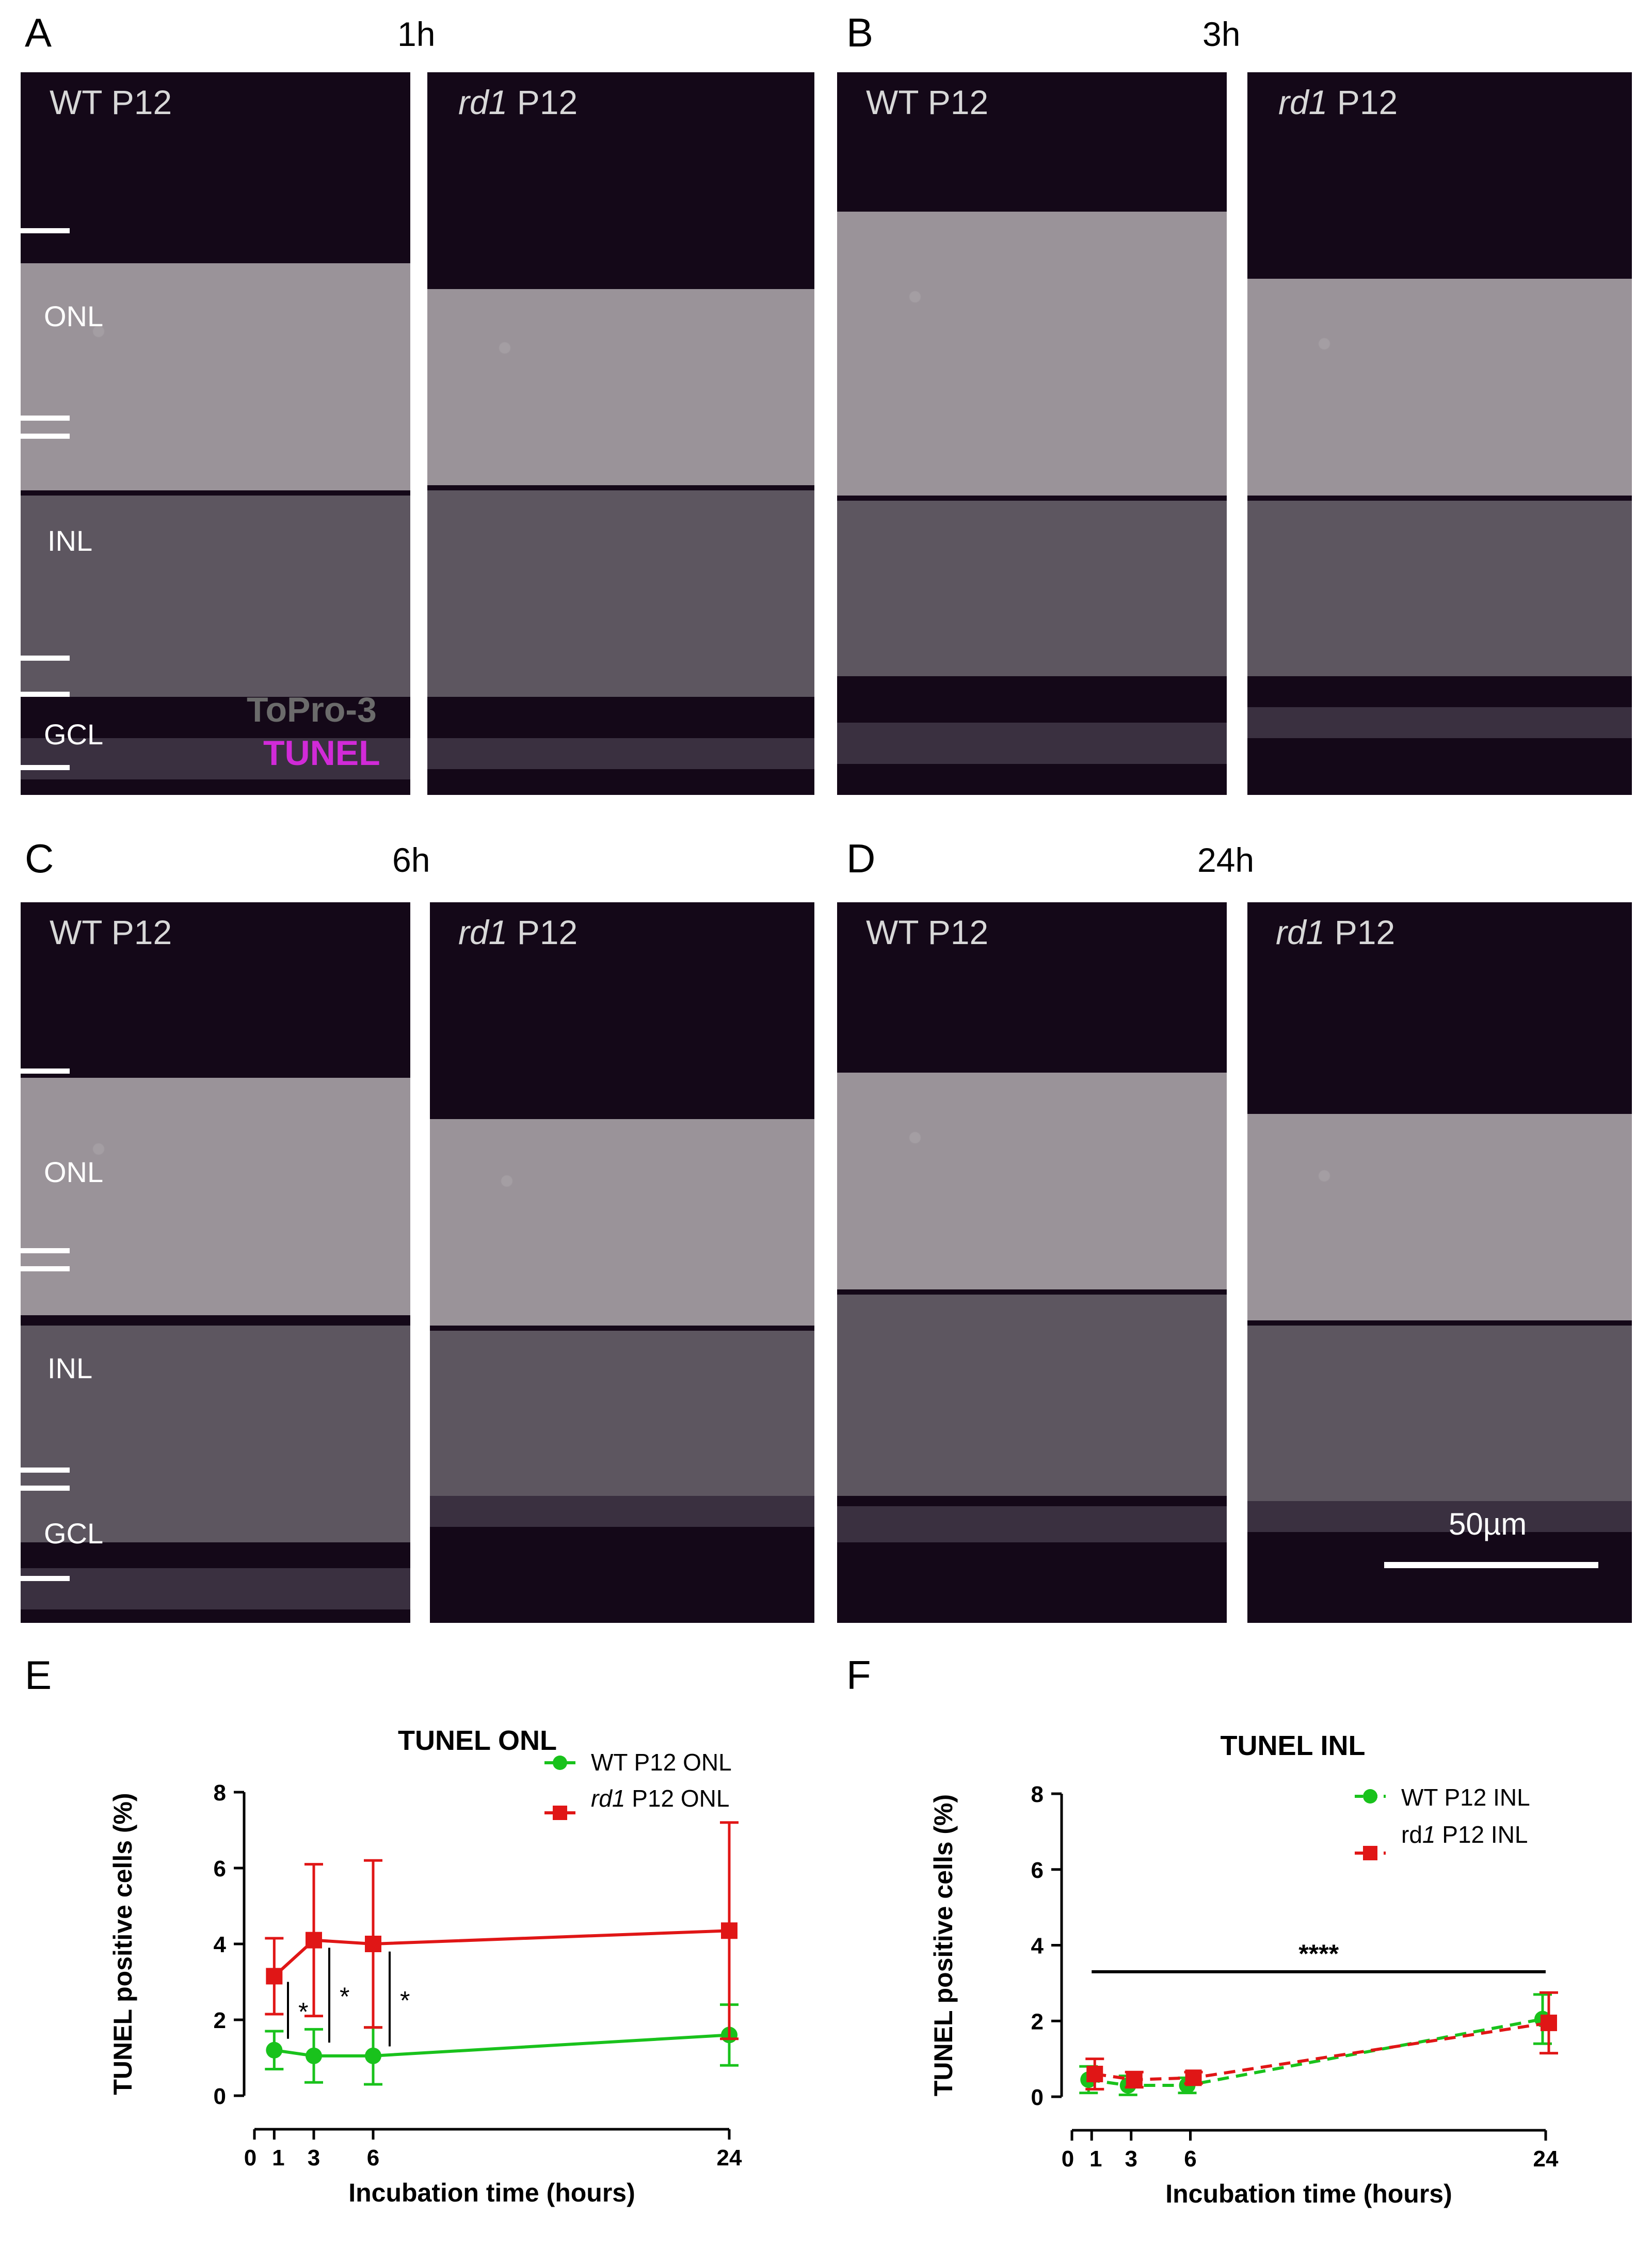  I want to click on legend-label: WT P12 INL, so click(1465, 1798).